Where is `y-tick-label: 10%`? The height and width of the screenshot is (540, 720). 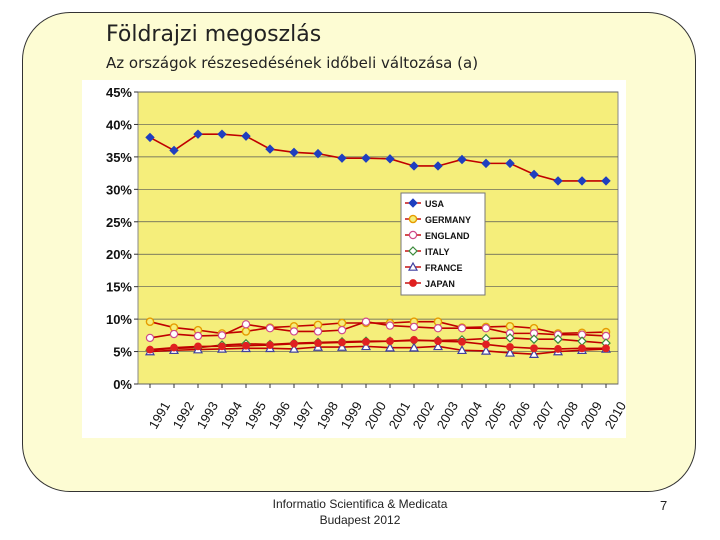
y-tick-label: 10% is located at coordinates (119, 319).